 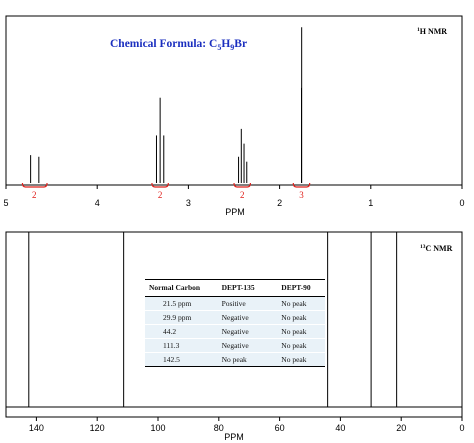 What do you see at coordinates (461, 428) in the screenshot?
I see `c-x-tick-label: 0` at bounding box center [461, 428].